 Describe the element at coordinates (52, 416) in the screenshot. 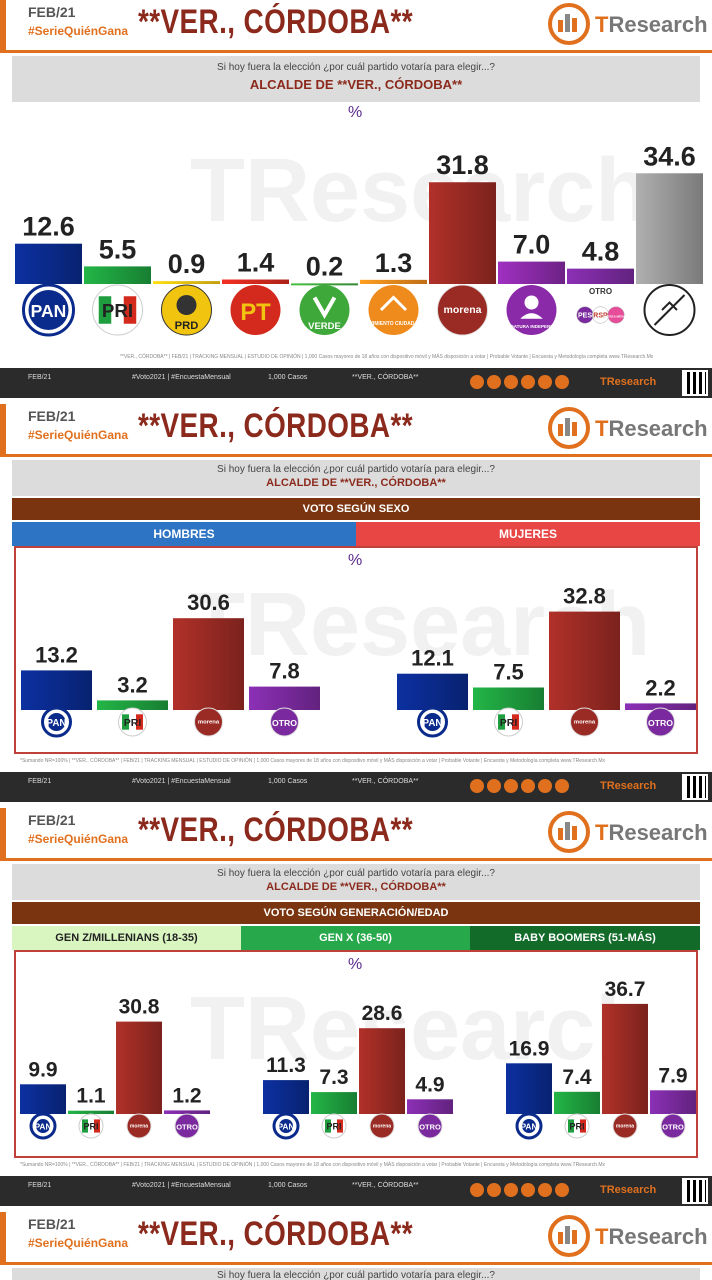

I see `header-date: FEB/21` at that location.